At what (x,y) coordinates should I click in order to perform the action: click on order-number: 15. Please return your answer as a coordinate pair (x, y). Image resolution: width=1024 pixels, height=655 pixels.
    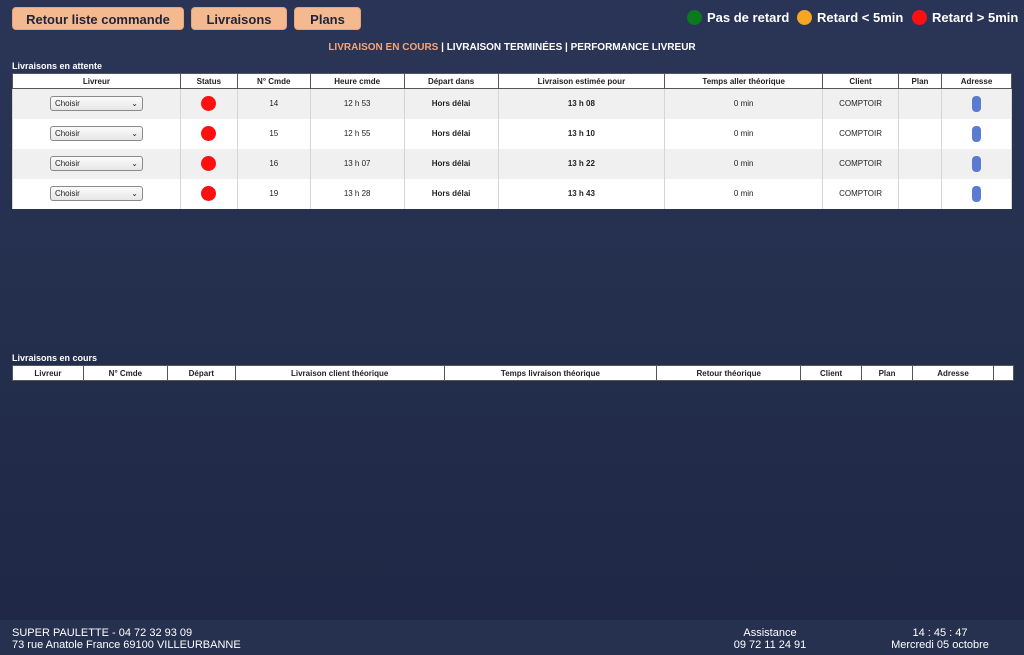
    Looking at the image, I should click on (273, 133).